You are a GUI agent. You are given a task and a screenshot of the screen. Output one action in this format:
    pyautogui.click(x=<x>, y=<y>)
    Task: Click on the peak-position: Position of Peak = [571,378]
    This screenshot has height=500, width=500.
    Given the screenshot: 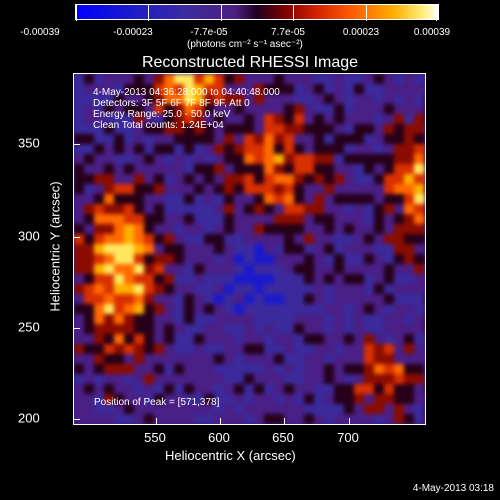 What is the action you would take?
    pyautogui.click(x=157, y=402)
    